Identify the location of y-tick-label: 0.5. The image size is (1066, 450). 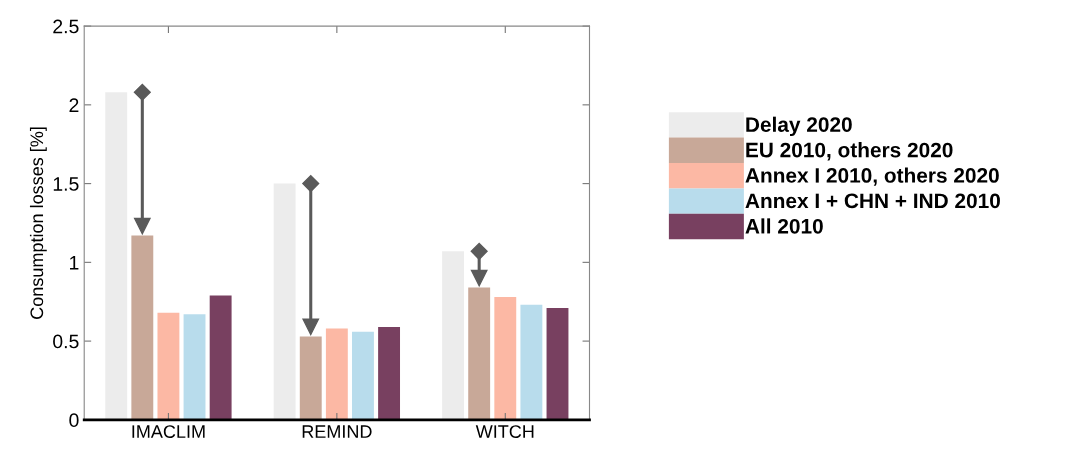
(66, 341).